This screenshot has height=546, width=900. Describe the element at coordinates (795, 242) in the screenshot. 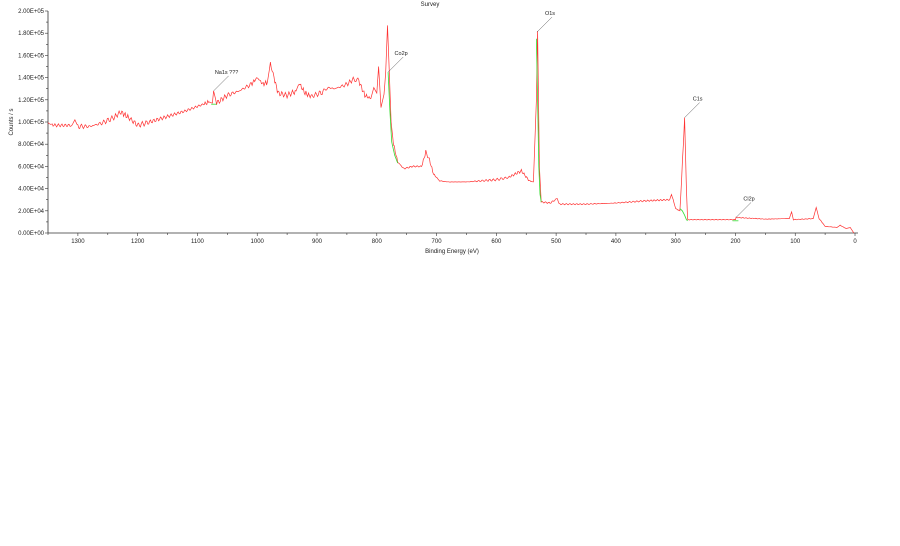

I see `x-tick-label: 100` at that location.